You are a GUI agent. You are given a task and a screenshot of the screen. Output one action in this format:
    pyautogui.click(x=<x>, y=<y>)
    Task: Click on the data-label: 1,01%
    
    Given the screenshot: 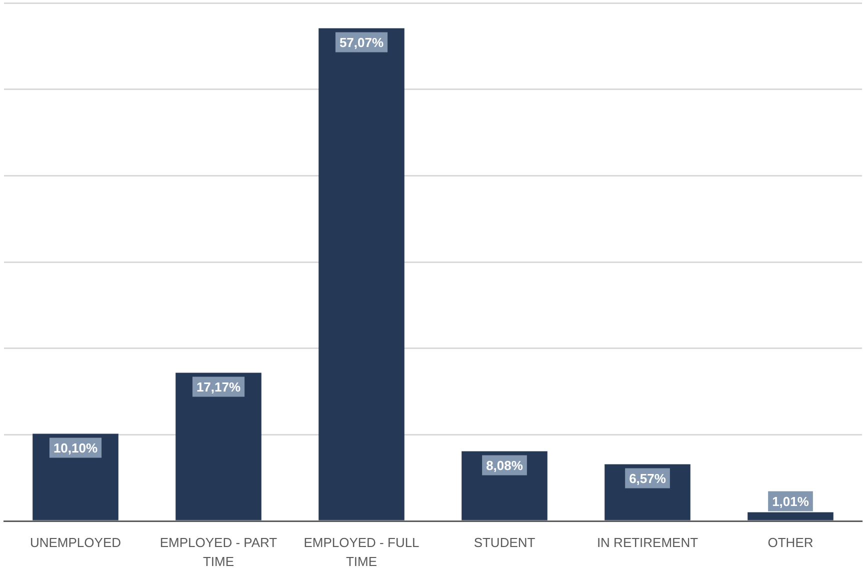 What is the action you would take?
    pyautogui.click(x=791, y=501)
    